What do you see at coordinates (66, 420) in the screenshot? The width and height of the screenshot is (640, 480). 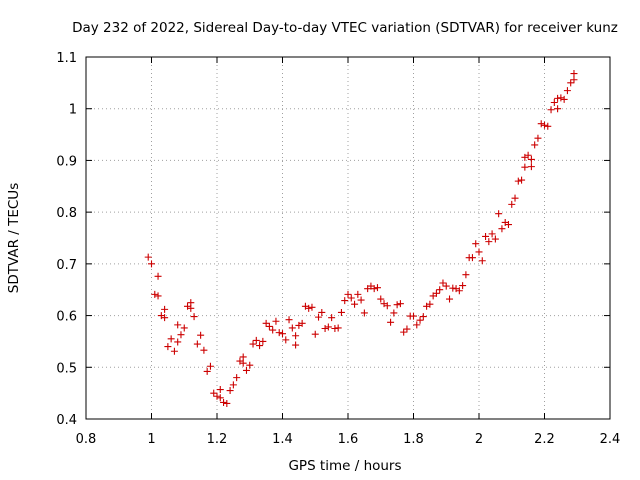 I see `y-tick-label: 0.4` at bounding box center [66, 420].